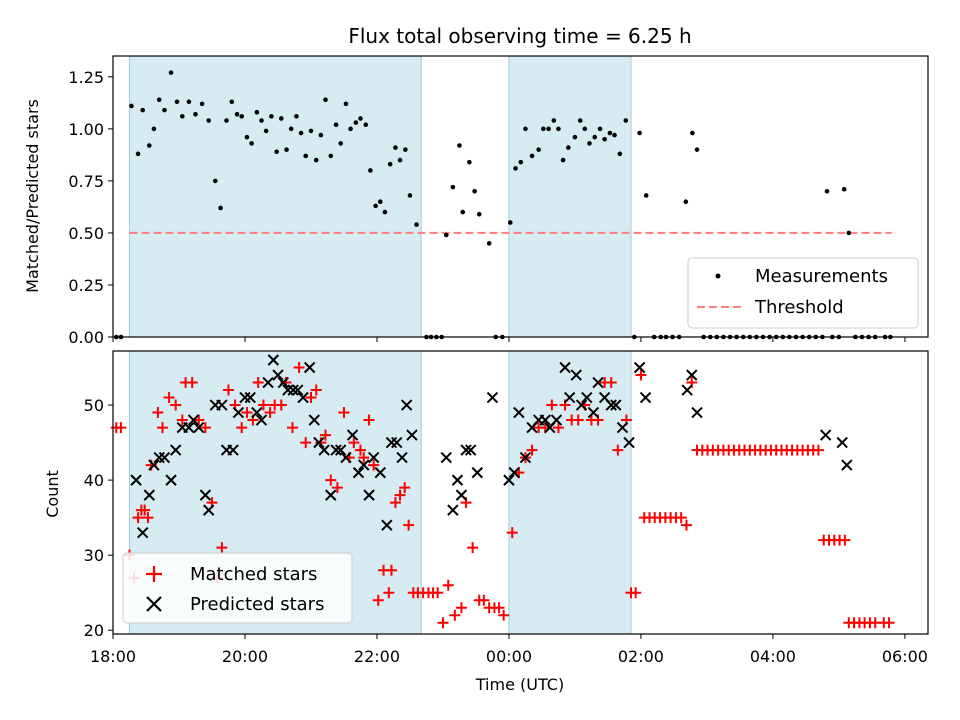 The height and width of the screenshot is (720, 960). What do you see at coordinates (94, 480) in the screenshot?
I see `y-tick-label: 40` at bounding box center [94, 480].